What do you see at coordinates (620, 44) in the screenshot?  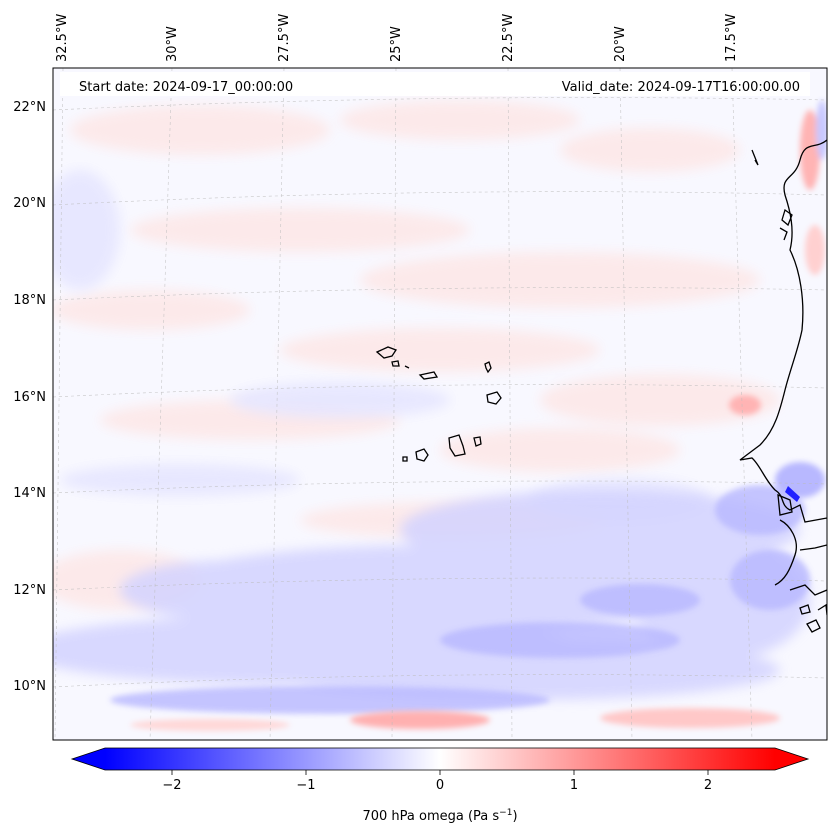 I see `lon-label: 20°W` at bounding box center [620, 44].